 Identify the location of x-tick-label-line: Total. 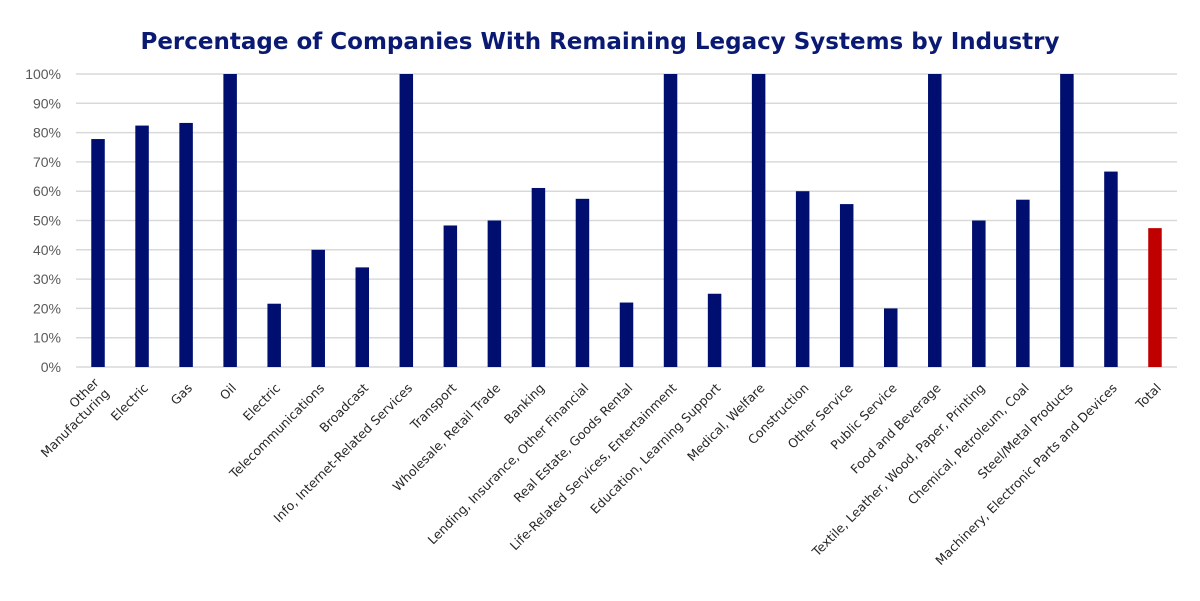
(1148, 396).